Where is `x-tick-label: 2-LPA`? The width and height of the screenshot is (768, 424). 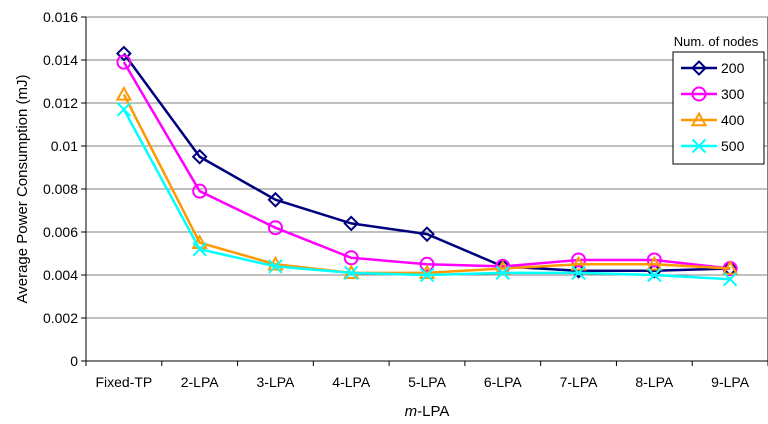
x-tick-label: 2-LPA is located at coordinates (200, 382).